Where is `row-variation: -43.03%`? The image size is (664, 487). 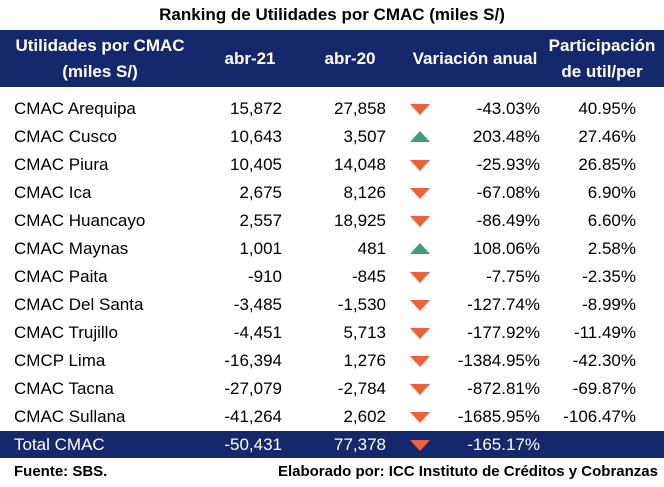
row-variation: -43.03% is located at coordinates (508, 108).